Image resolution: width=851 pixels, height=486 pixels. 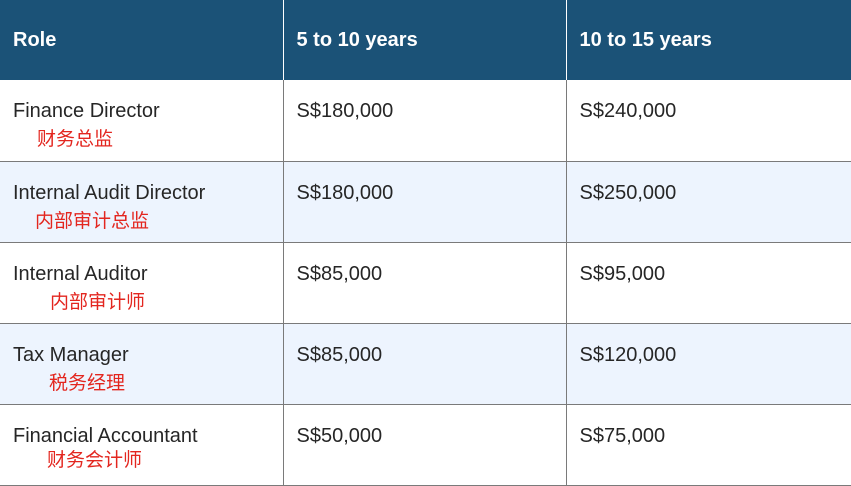 What do you see at coordinates (86, 111) in the screenshot?
I see `role-name: Finance Director` at bounding box center [86, 111].